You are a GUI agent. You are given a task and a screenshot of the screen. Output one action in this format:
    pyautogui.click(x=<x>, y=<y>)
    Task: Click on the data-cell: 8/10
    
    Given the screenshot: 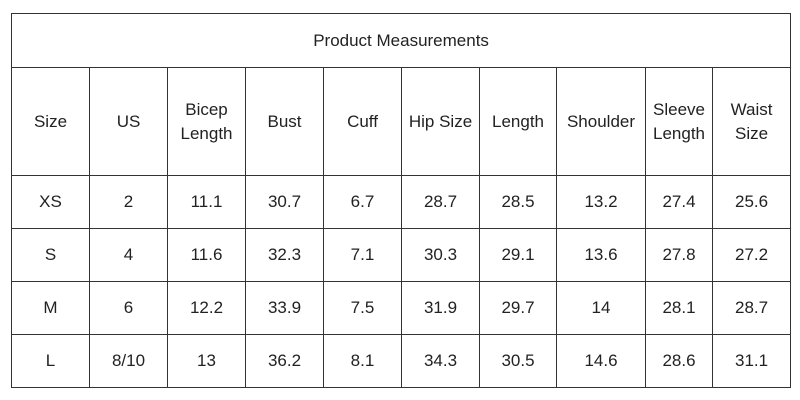 What is the action you would take?
    pyautogui.click(x=128, y=361)
    